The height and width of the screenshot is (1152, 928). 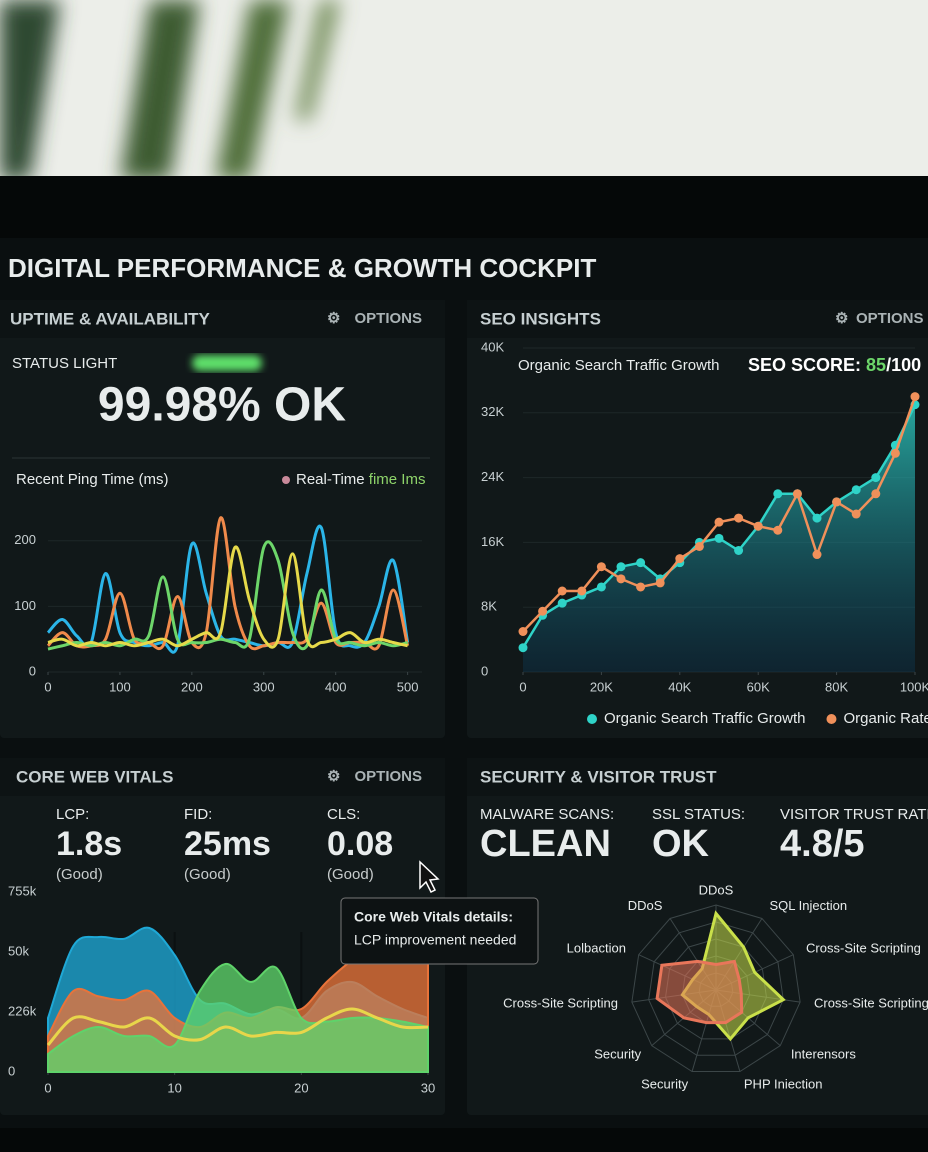 I want to click on status-light, so click(x=227, y=363).